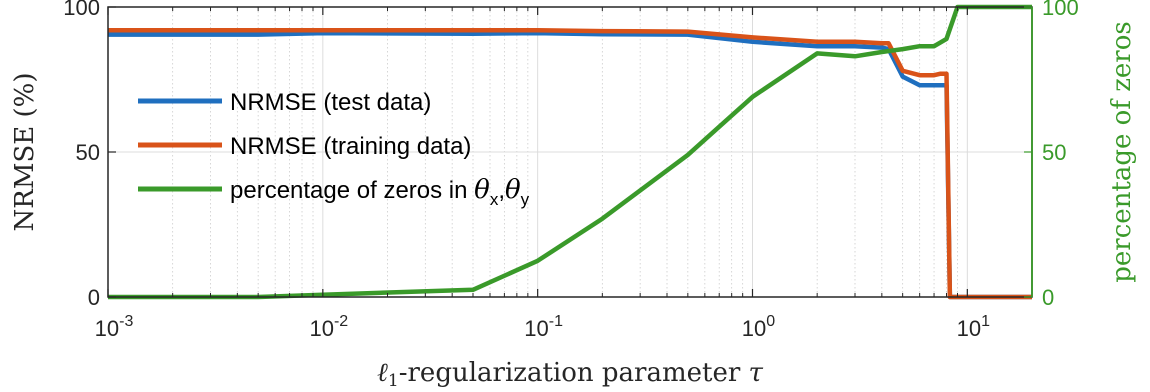 The width and height of the screenshot is (1150, 392). I want to click on legend-label-training: NRMSE (training data), so click(350, 146).